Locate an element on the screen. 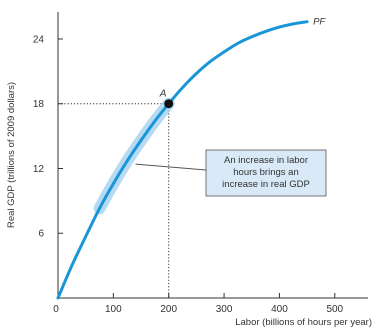 The height and width of the screenshot is (331, 377). point-layer: A is located at coordinates (166, 99).